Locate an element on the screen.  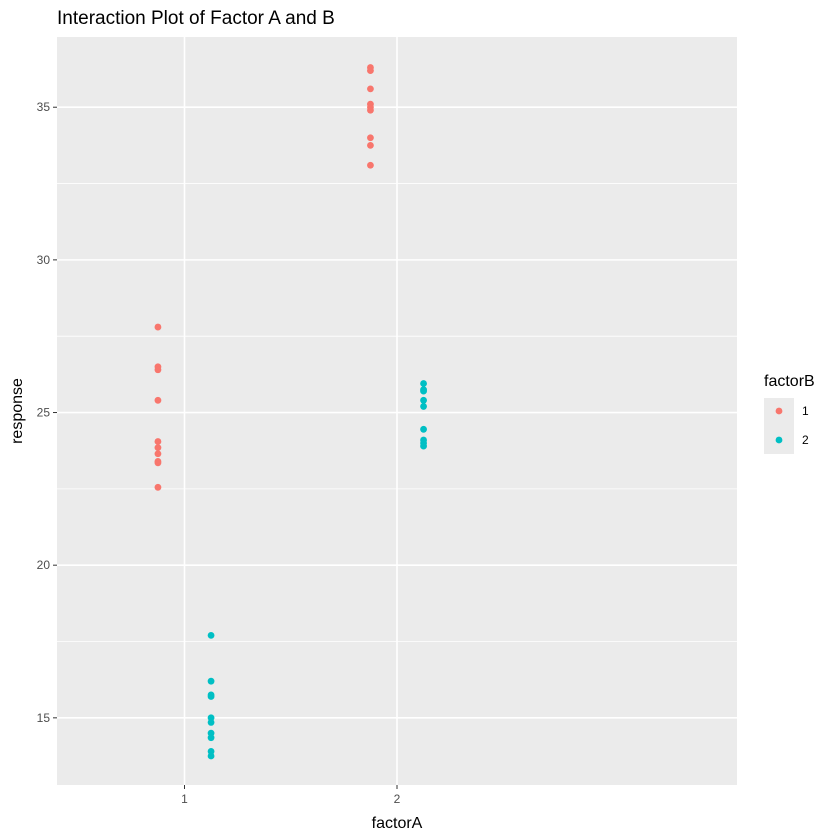
legend: factorB 1 2 is located at coordinates (789, 413).